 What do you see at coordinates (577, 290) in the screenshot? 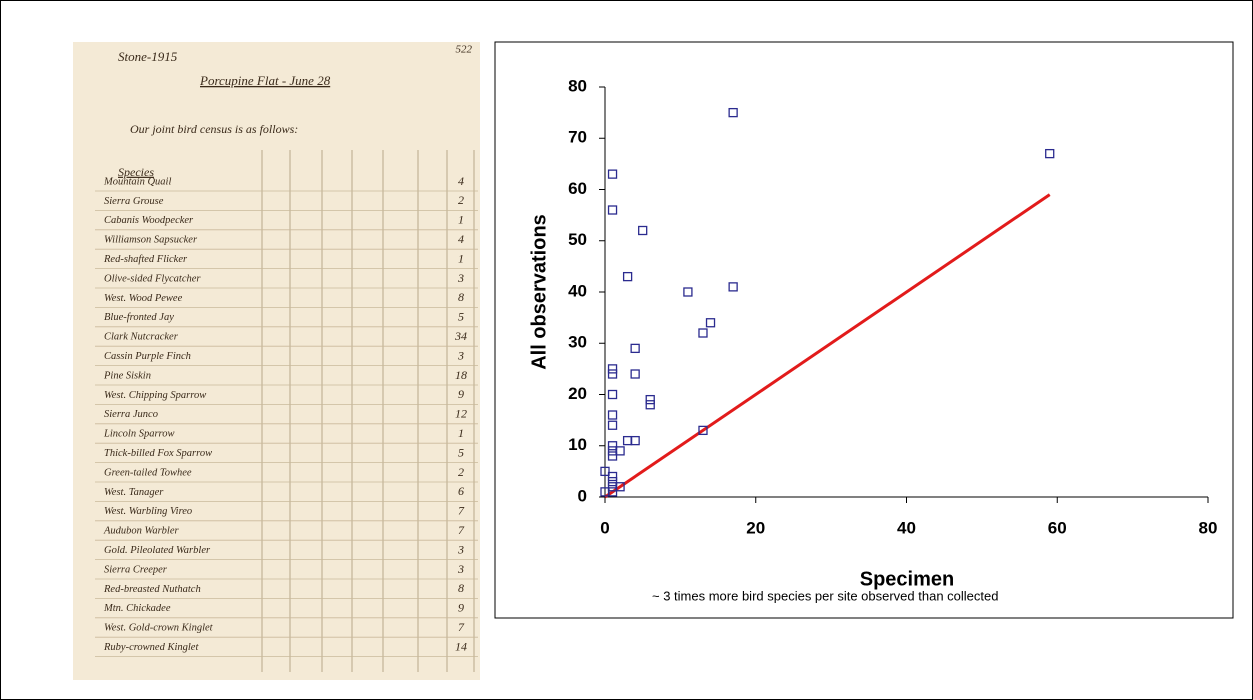
I see `y-tick-label: 40` at bounding box center [577, 290].